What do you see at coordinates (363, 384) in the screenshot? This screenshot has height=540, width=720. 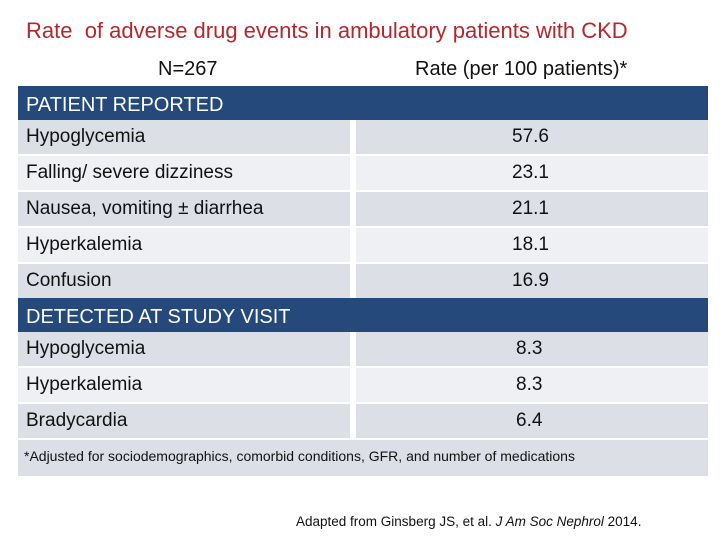 I see `table-row: Hyperkalemia 8.3` at bounding box center [363, 384].